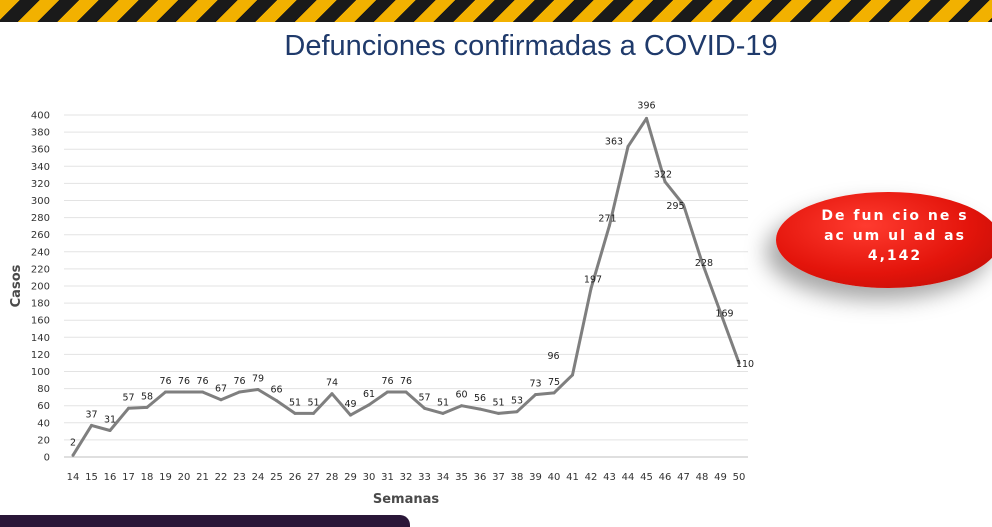 The image size is (992, 527). I want to click on x-tick-label: 18, so click(147, 477).